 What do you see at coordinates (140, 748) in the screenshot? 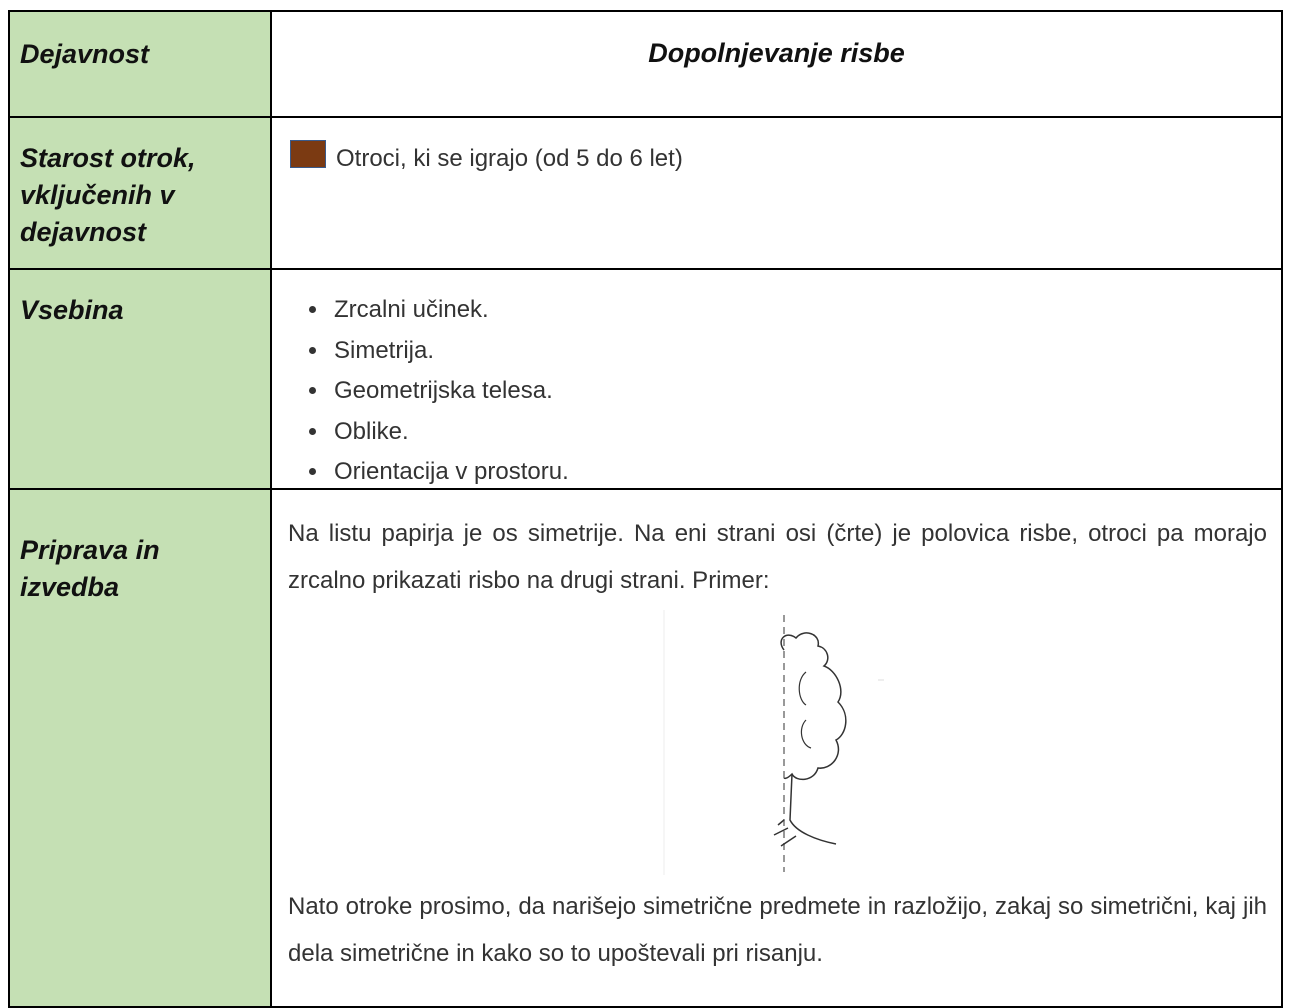
I see `row-label: Priprava in izvedba` at bounding box center [140, 748].